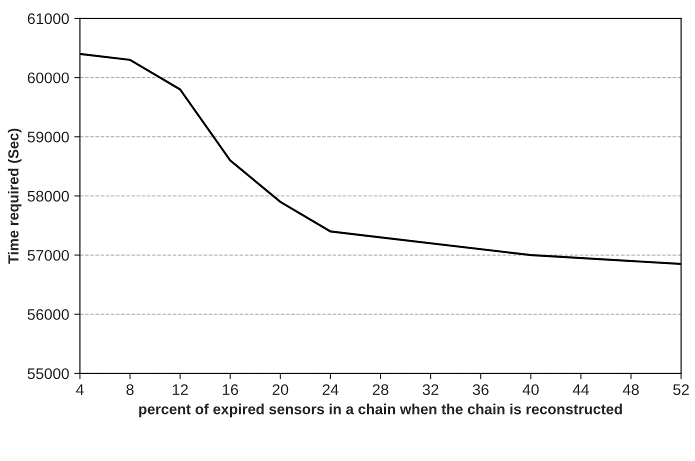 The width and height of the screenshot is (695, 461). I want to click on y-axis-title: Time required (Sec), so click(15, 196).